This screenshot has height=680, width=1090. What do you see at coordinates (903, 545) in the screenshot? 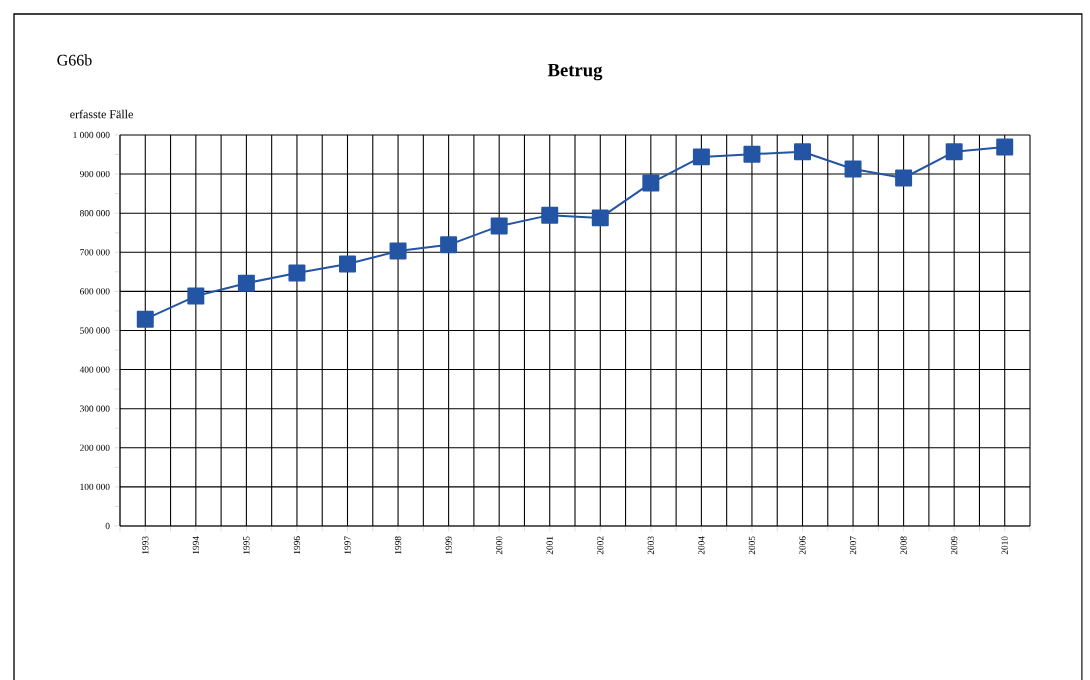
I see `x-tick-label: 2008` at bounding box center [903, 545].